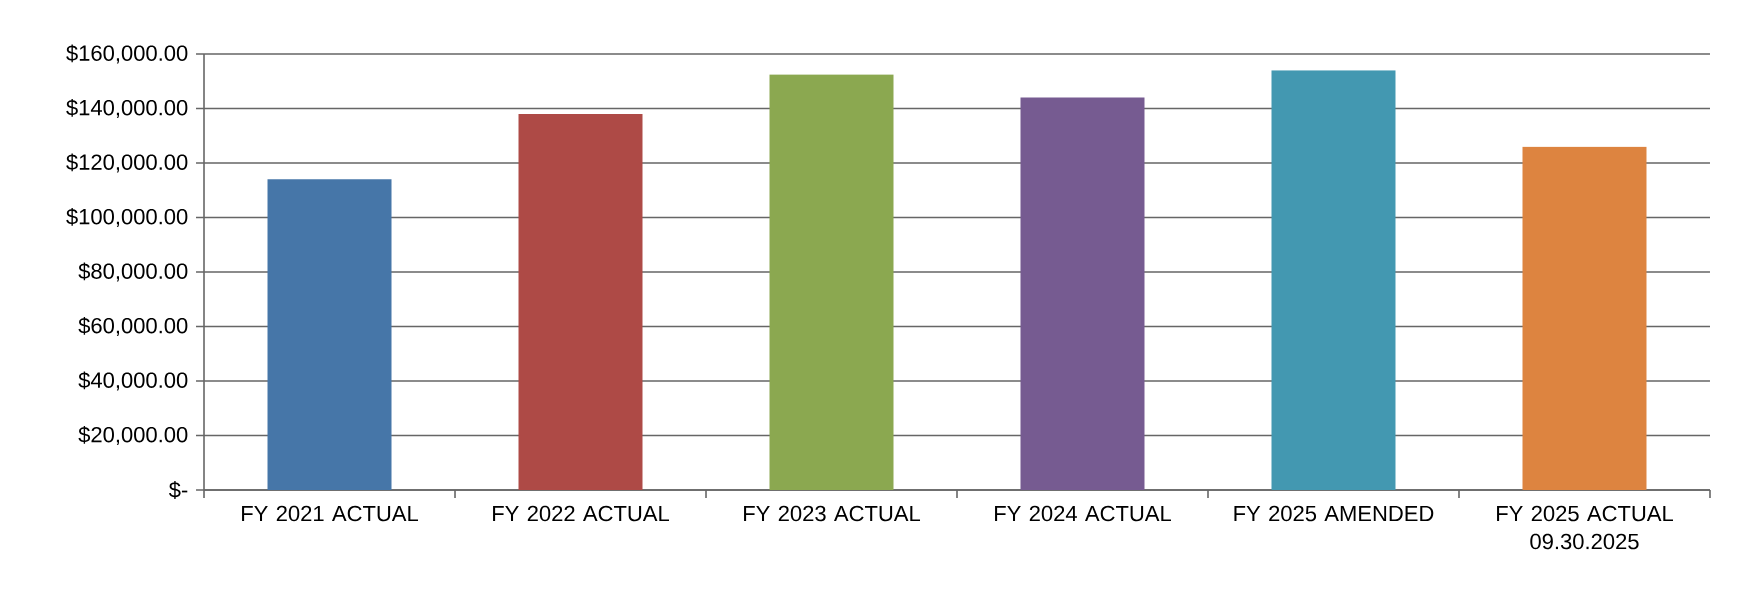  I want to click on y-tick-label: $160,000.00, so click(127, 54).